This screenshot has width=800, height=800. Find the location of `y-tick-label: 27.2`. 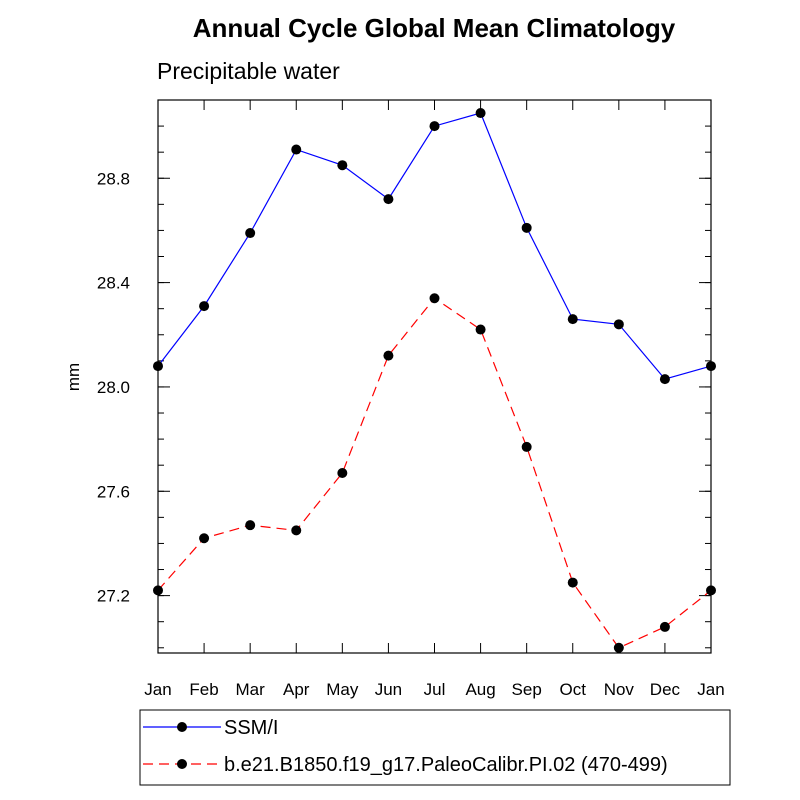

y-tick-label: 27.2 is located at coordinates (113, 596).